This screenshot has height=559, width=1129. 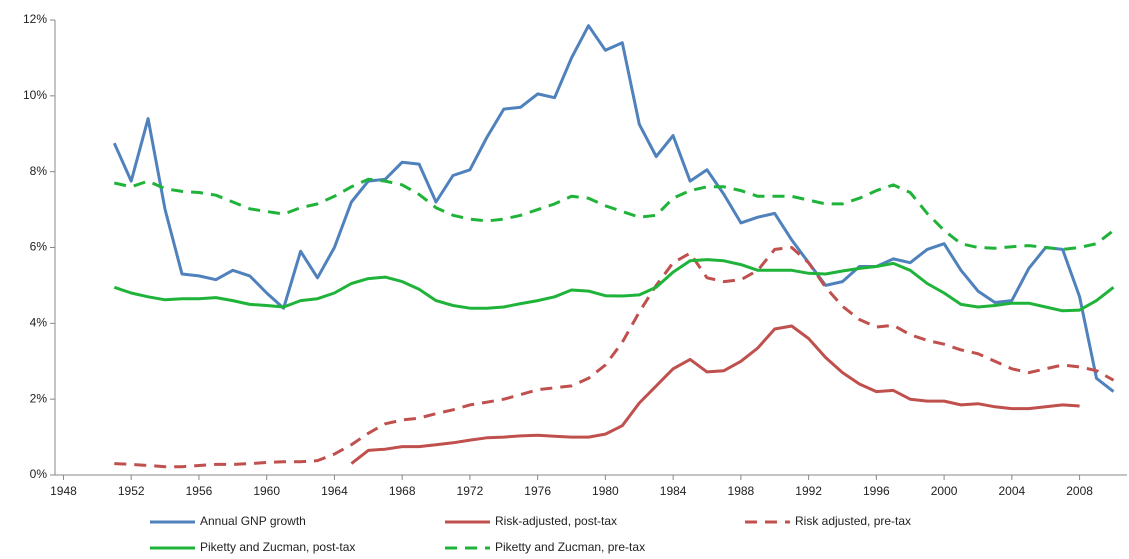 I want to click on x-tick-label: 1996, so click(x=876, y=491).